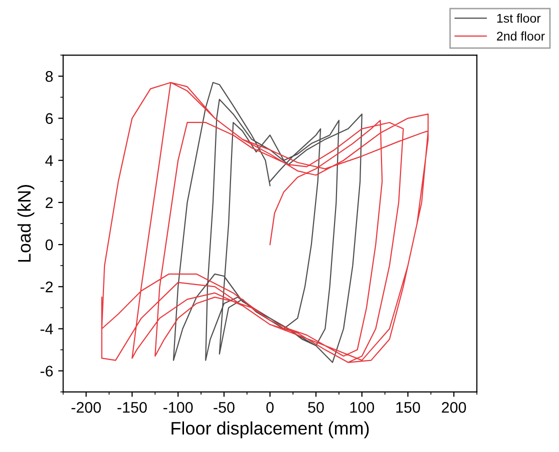  Describe the element at coordinates (46, 371) in the screenshot. I see `y-tick-label: -6` at that location.